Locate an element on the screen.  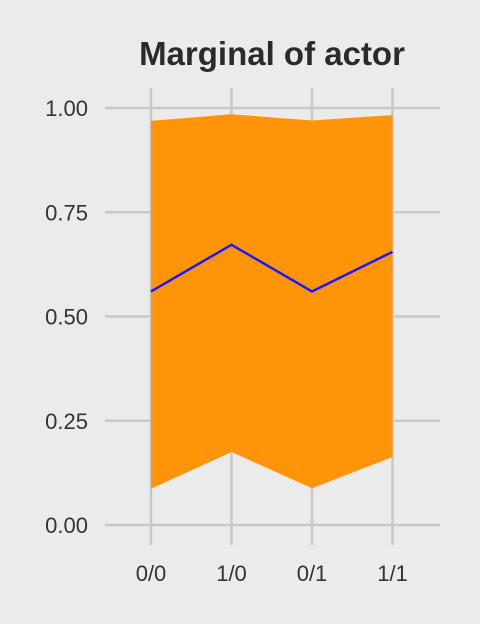
x-axis-tick-labels: 0/0 1/0 0/1 1/1 is located at coordinates (272, 573).